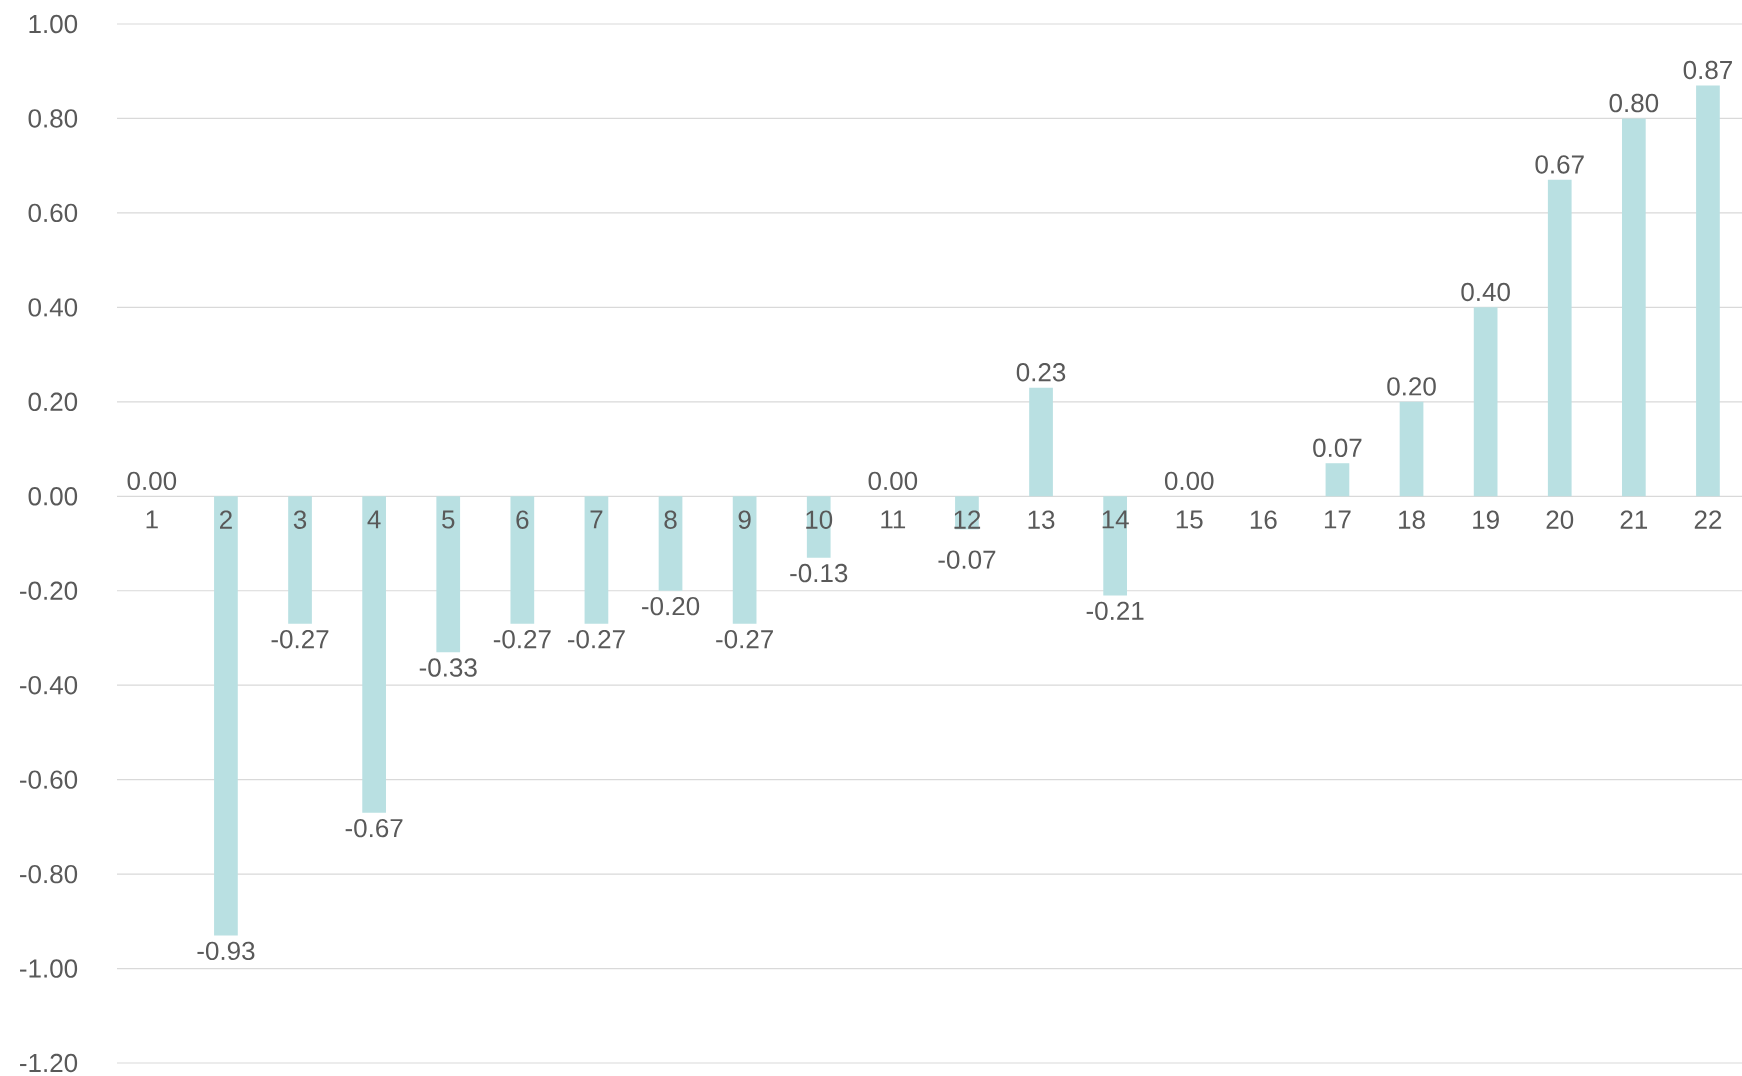 This screenshot has height=1076, width=1742. What do you see at coordinates (53, 213) in the screenshot?
I see `y-tick-label: 0.60` at bounding box center [53, 213].